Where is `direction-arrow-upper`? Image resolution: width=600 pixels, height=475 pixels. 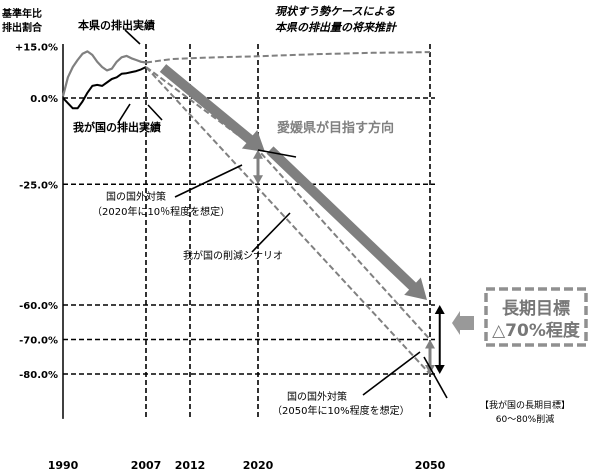 direction-arrow-upper is located at coordinates (212, 108).